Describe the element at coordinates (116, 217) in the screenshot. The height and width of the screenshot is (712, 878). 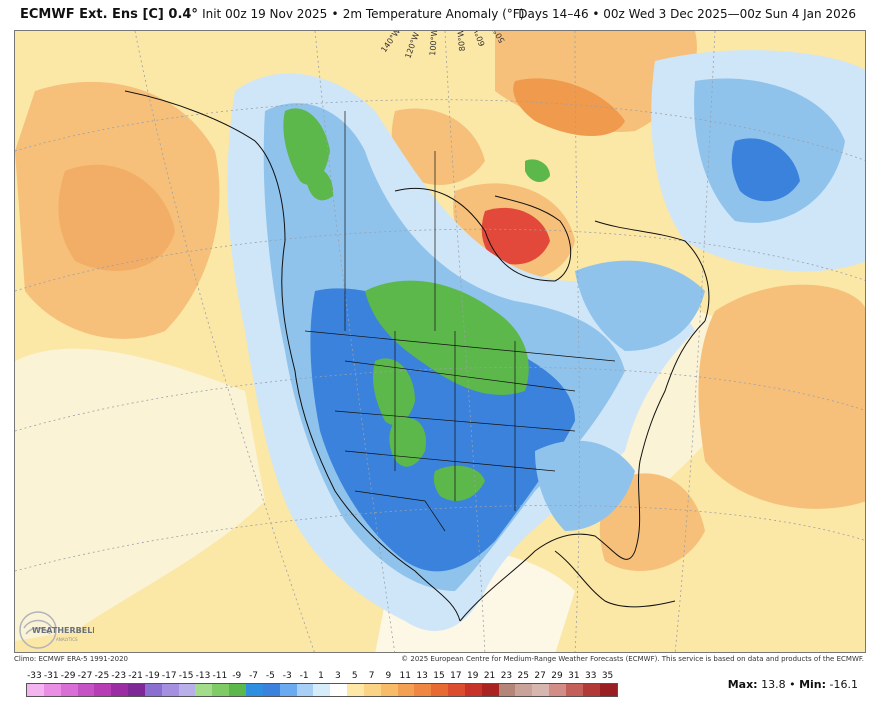
I see `warm-pacific-core` at that location.